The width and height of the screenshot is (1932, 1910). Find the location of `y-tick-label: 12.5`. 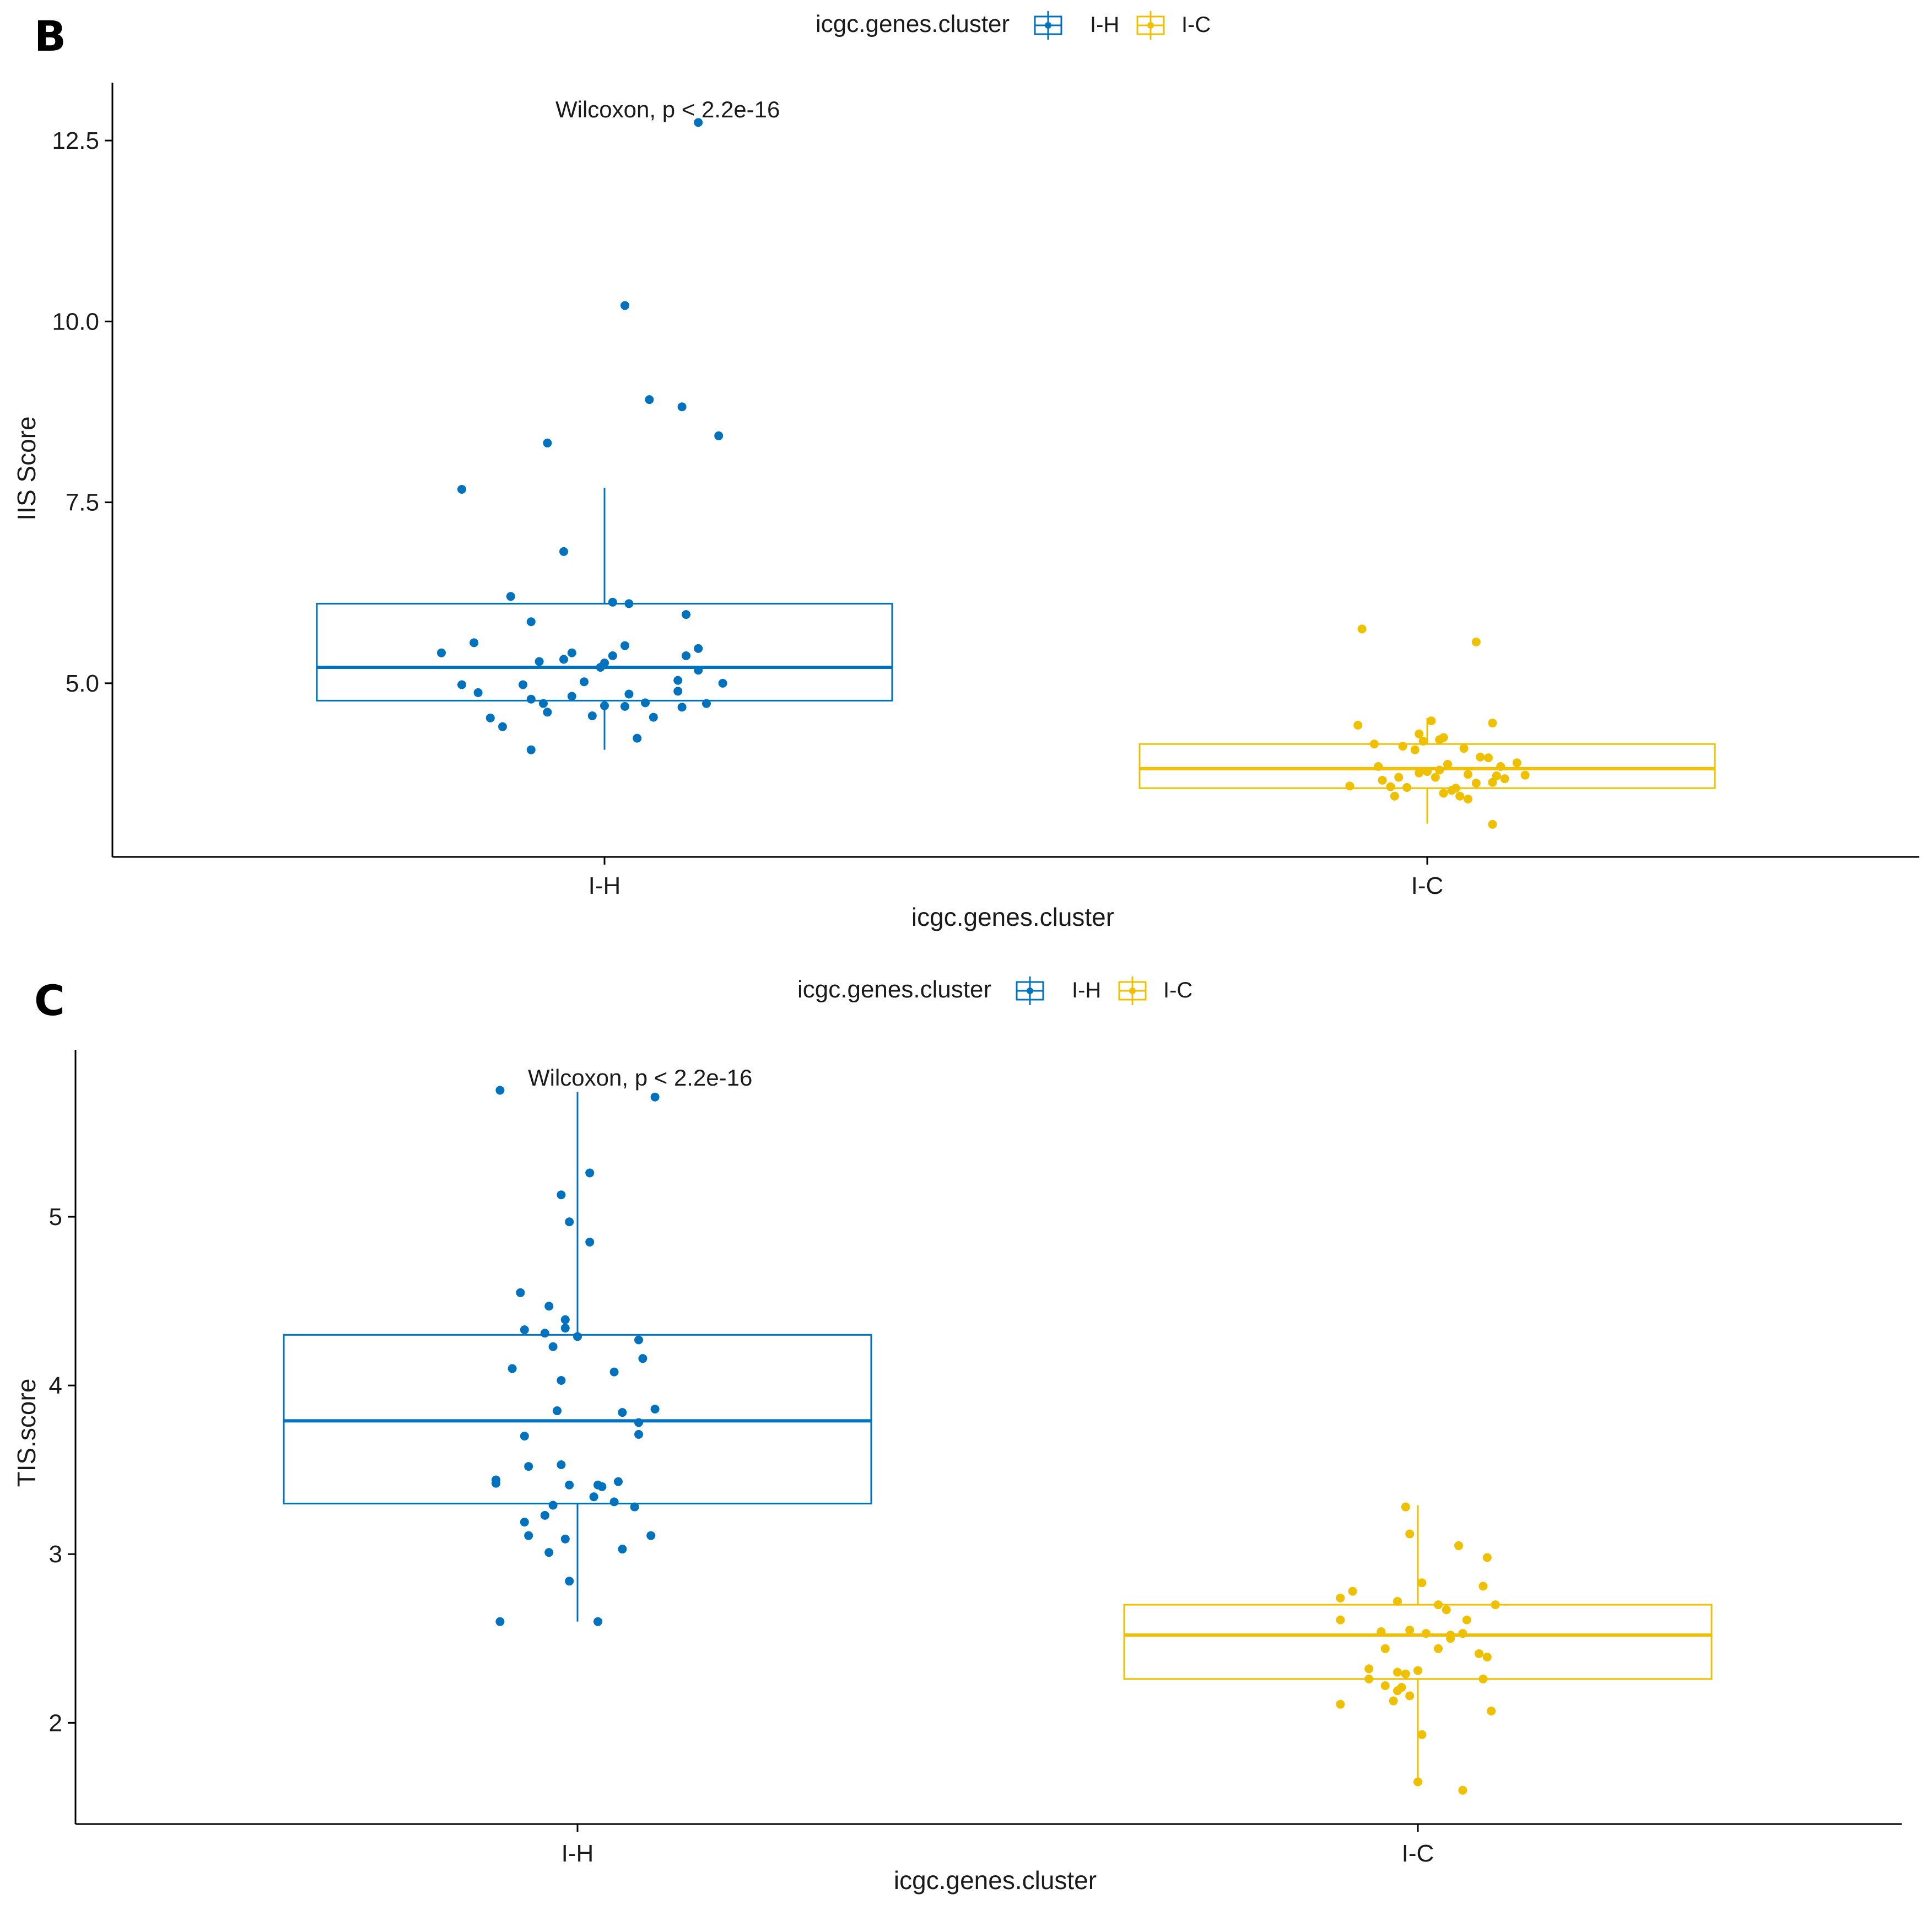

y-tick-label: 12.5 is located at coordinates (75, 140).